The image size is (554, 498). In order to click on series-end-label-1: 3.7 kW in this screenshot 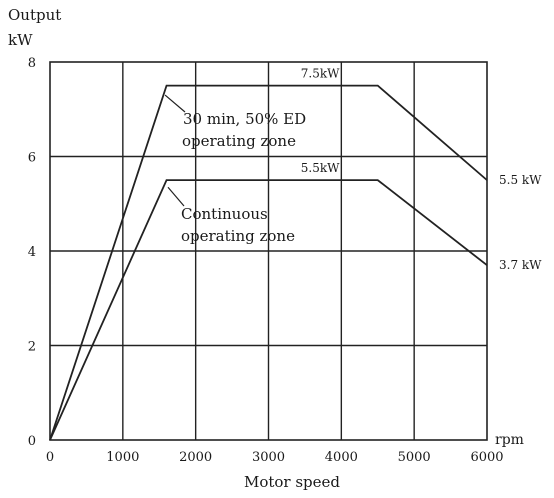, I will do `click(520, 265)`.